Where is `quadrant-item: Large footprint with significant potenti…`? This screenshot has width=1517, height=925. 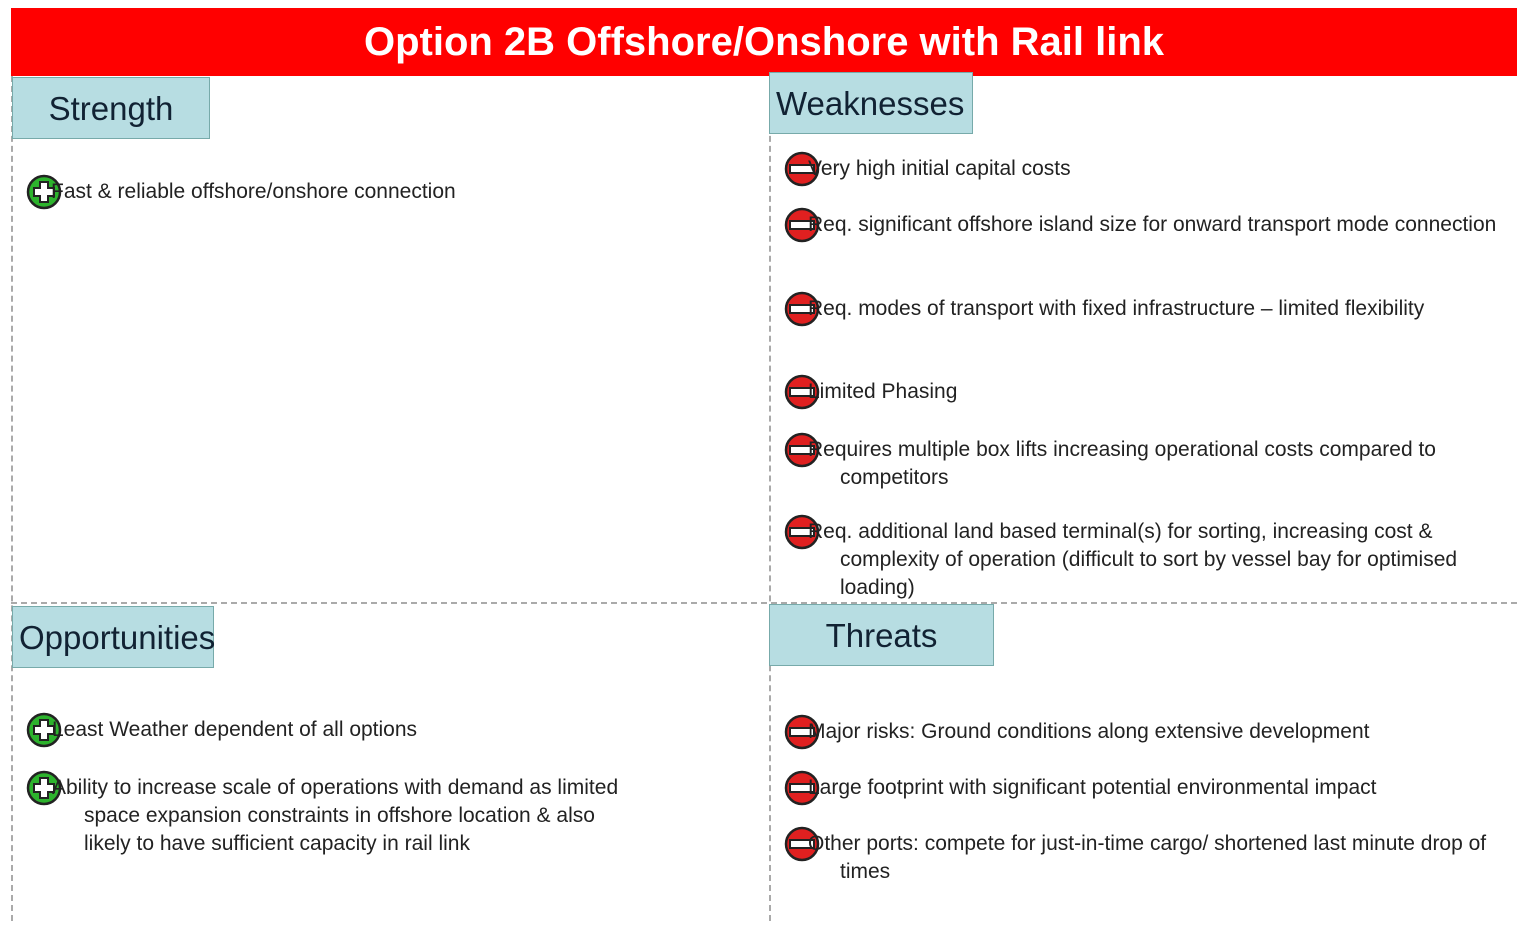 quadrant-item: Large footprint with significant potenti… is located at coordinates (1092, 787).